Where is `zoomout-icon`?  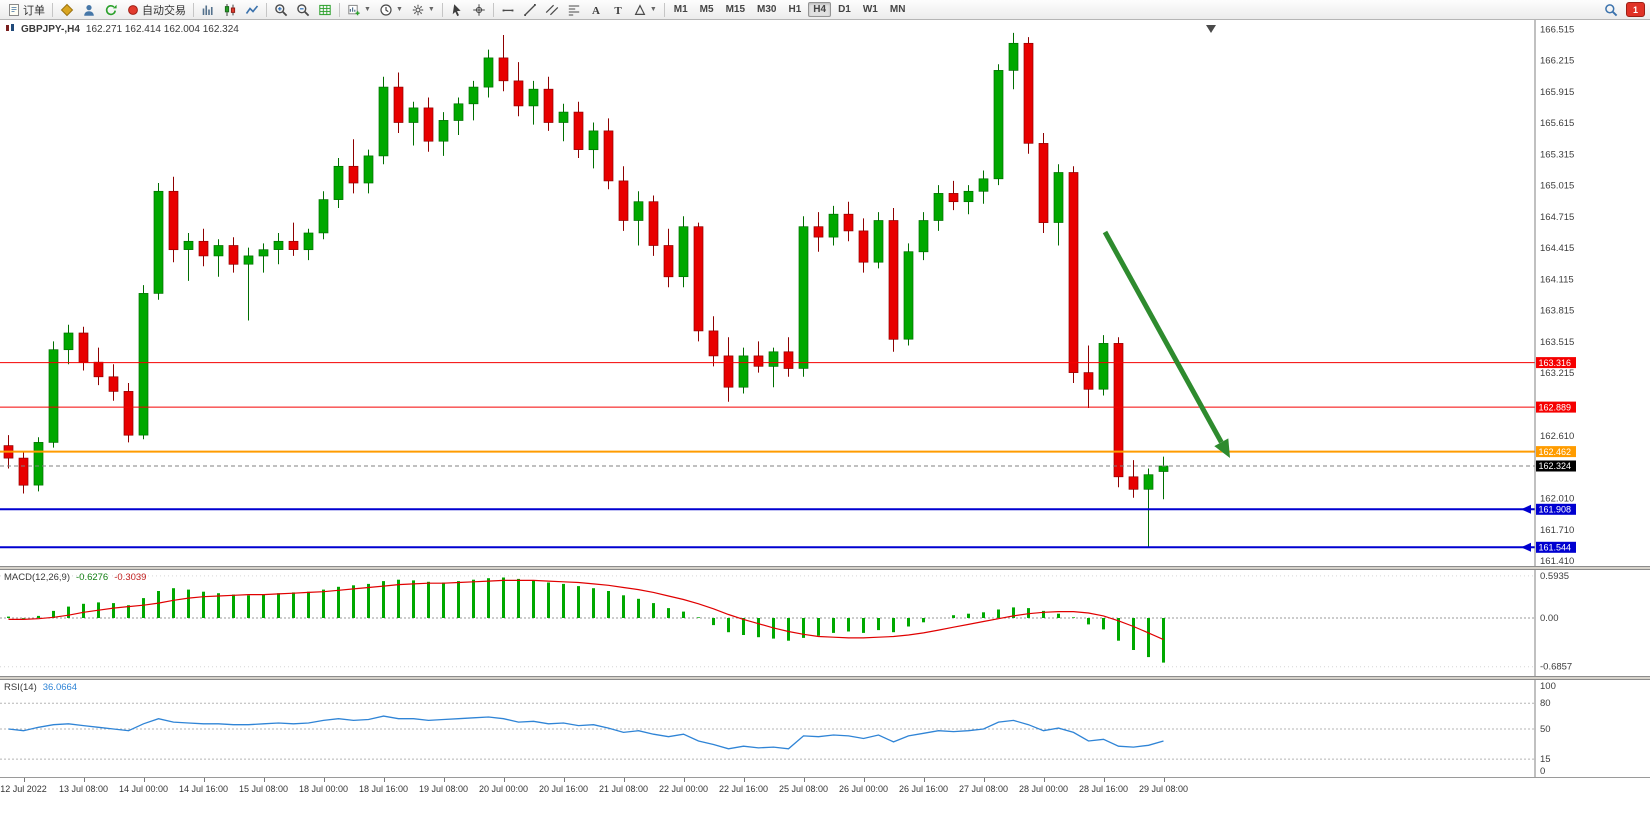
zoomout-icon is located at coordinates (303, 10).